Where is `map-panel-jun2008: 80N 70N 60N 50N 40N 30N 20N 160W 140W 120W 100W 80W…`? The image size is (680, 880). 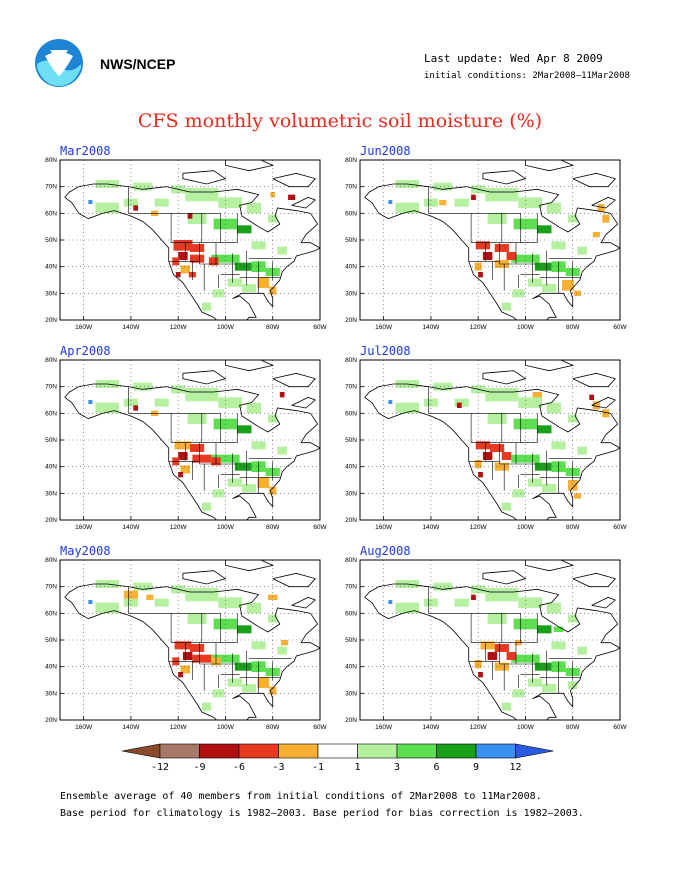
map-panel-jun2008: 80N 70N 60N 50N 40N 30N 20N 160W 140W 120W 100W 80W… is located at coordinates (486, 244).